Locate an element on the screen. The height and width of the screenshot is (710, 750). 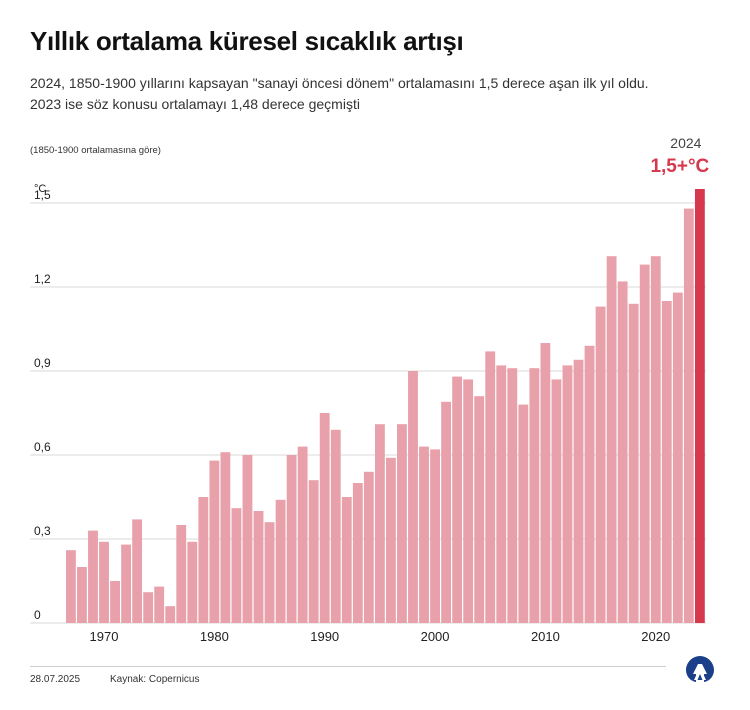
y-tick-label: 0,6 is located at coordinates (42, 447).